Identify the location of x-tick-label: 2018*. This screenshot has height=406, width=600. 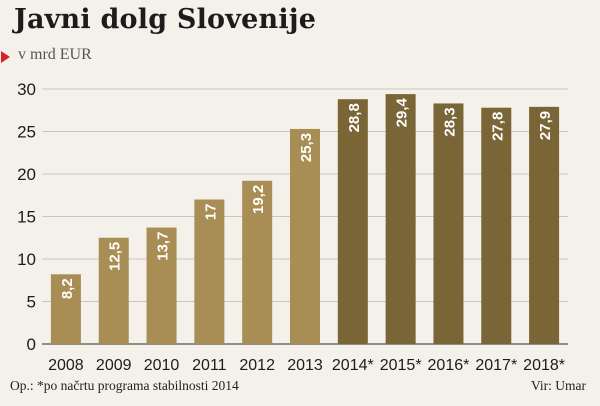
(544, 365).